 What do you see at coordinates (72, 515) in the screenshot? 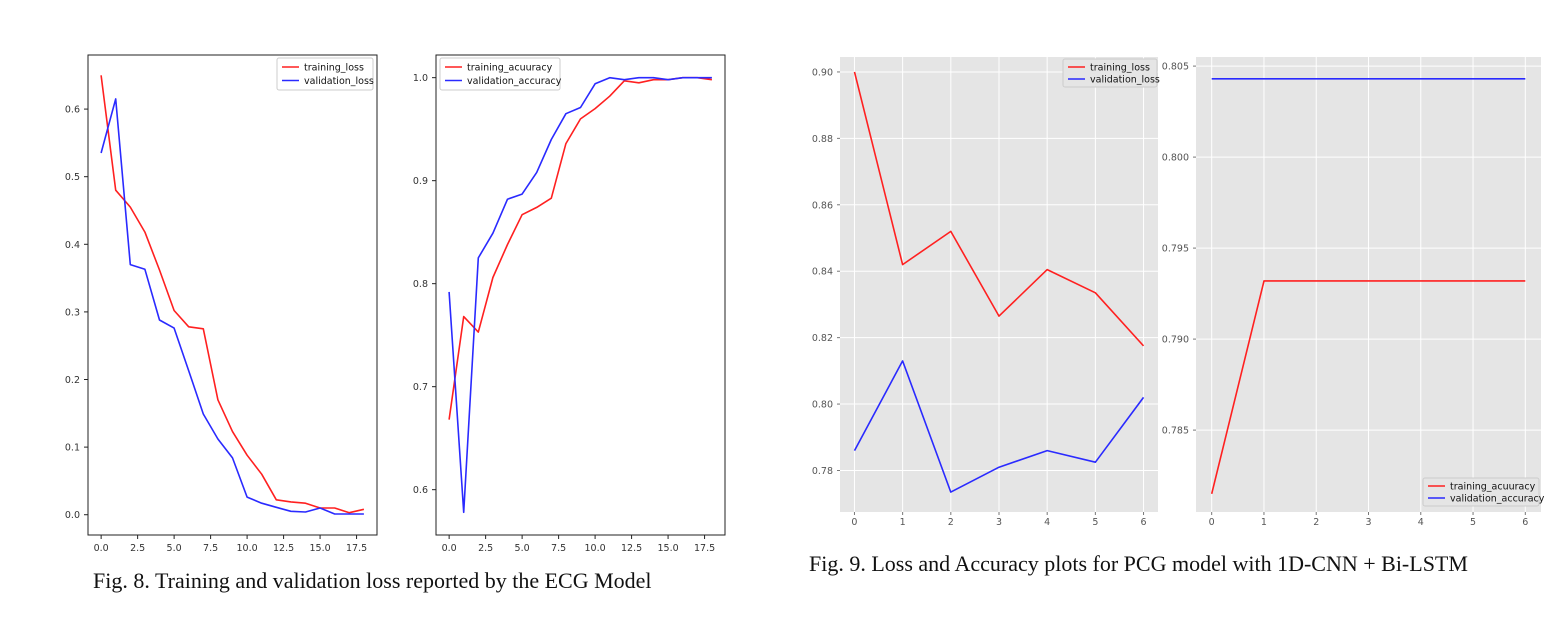
I see `y-tick-label: 0.0` at bounding box center [72, 515].